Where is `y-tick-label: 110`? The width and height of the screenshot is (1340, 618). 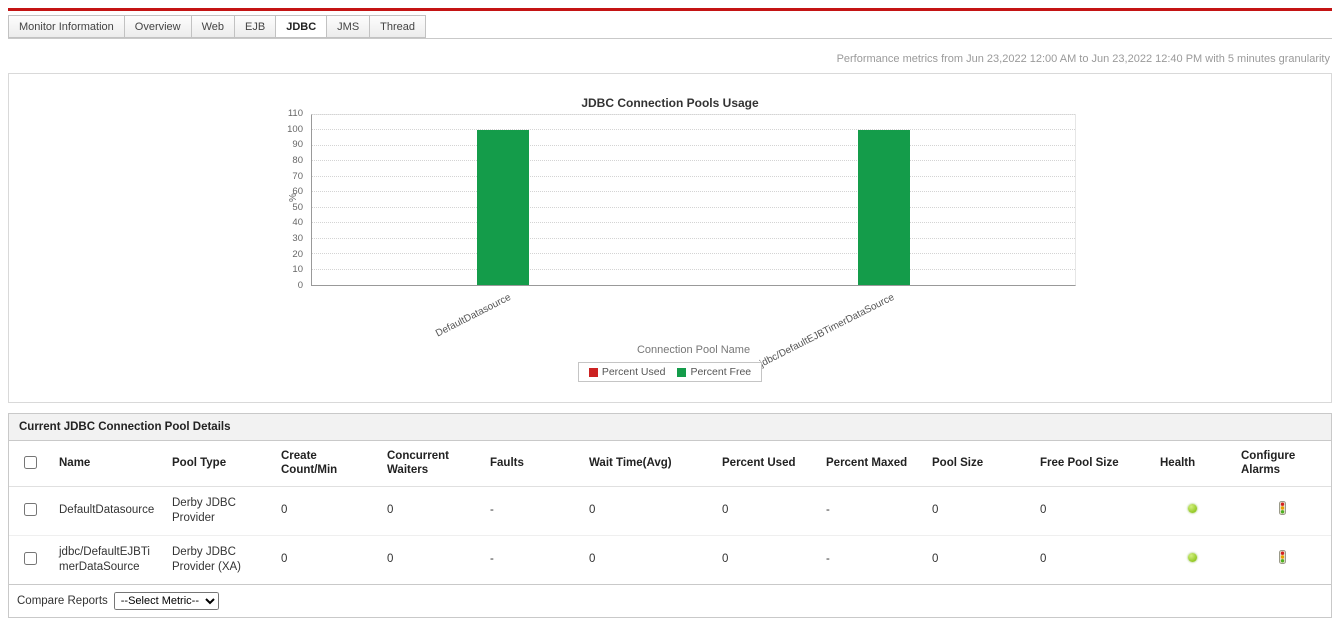
y-tick-label: 110 is located at coordinates (295, 113).